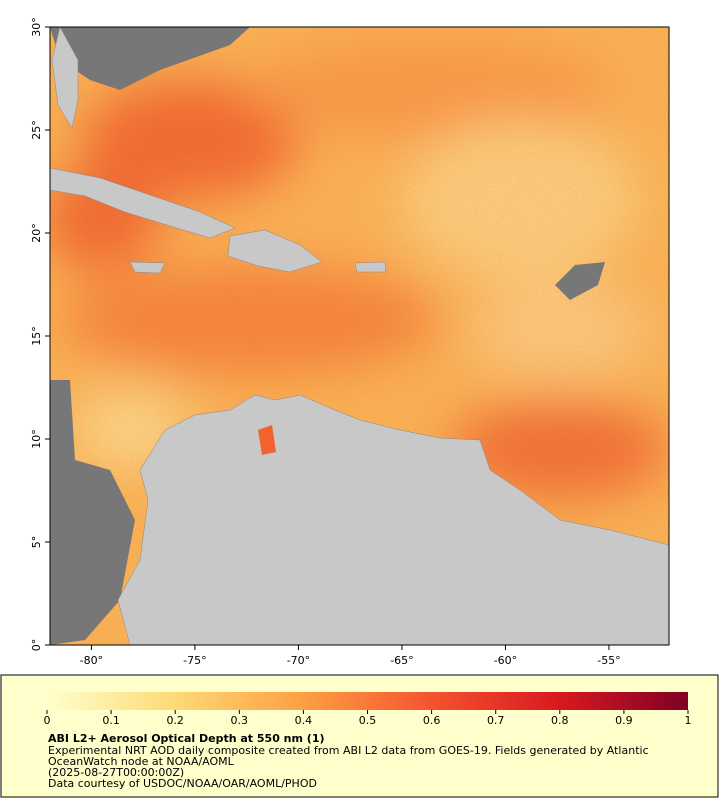 This screenshot has width=720, height=804. What do you see at coordinates (688, 720) in the screenshot?
I see `colorbar-tick-label: 1` at bounding box center [688, 720].